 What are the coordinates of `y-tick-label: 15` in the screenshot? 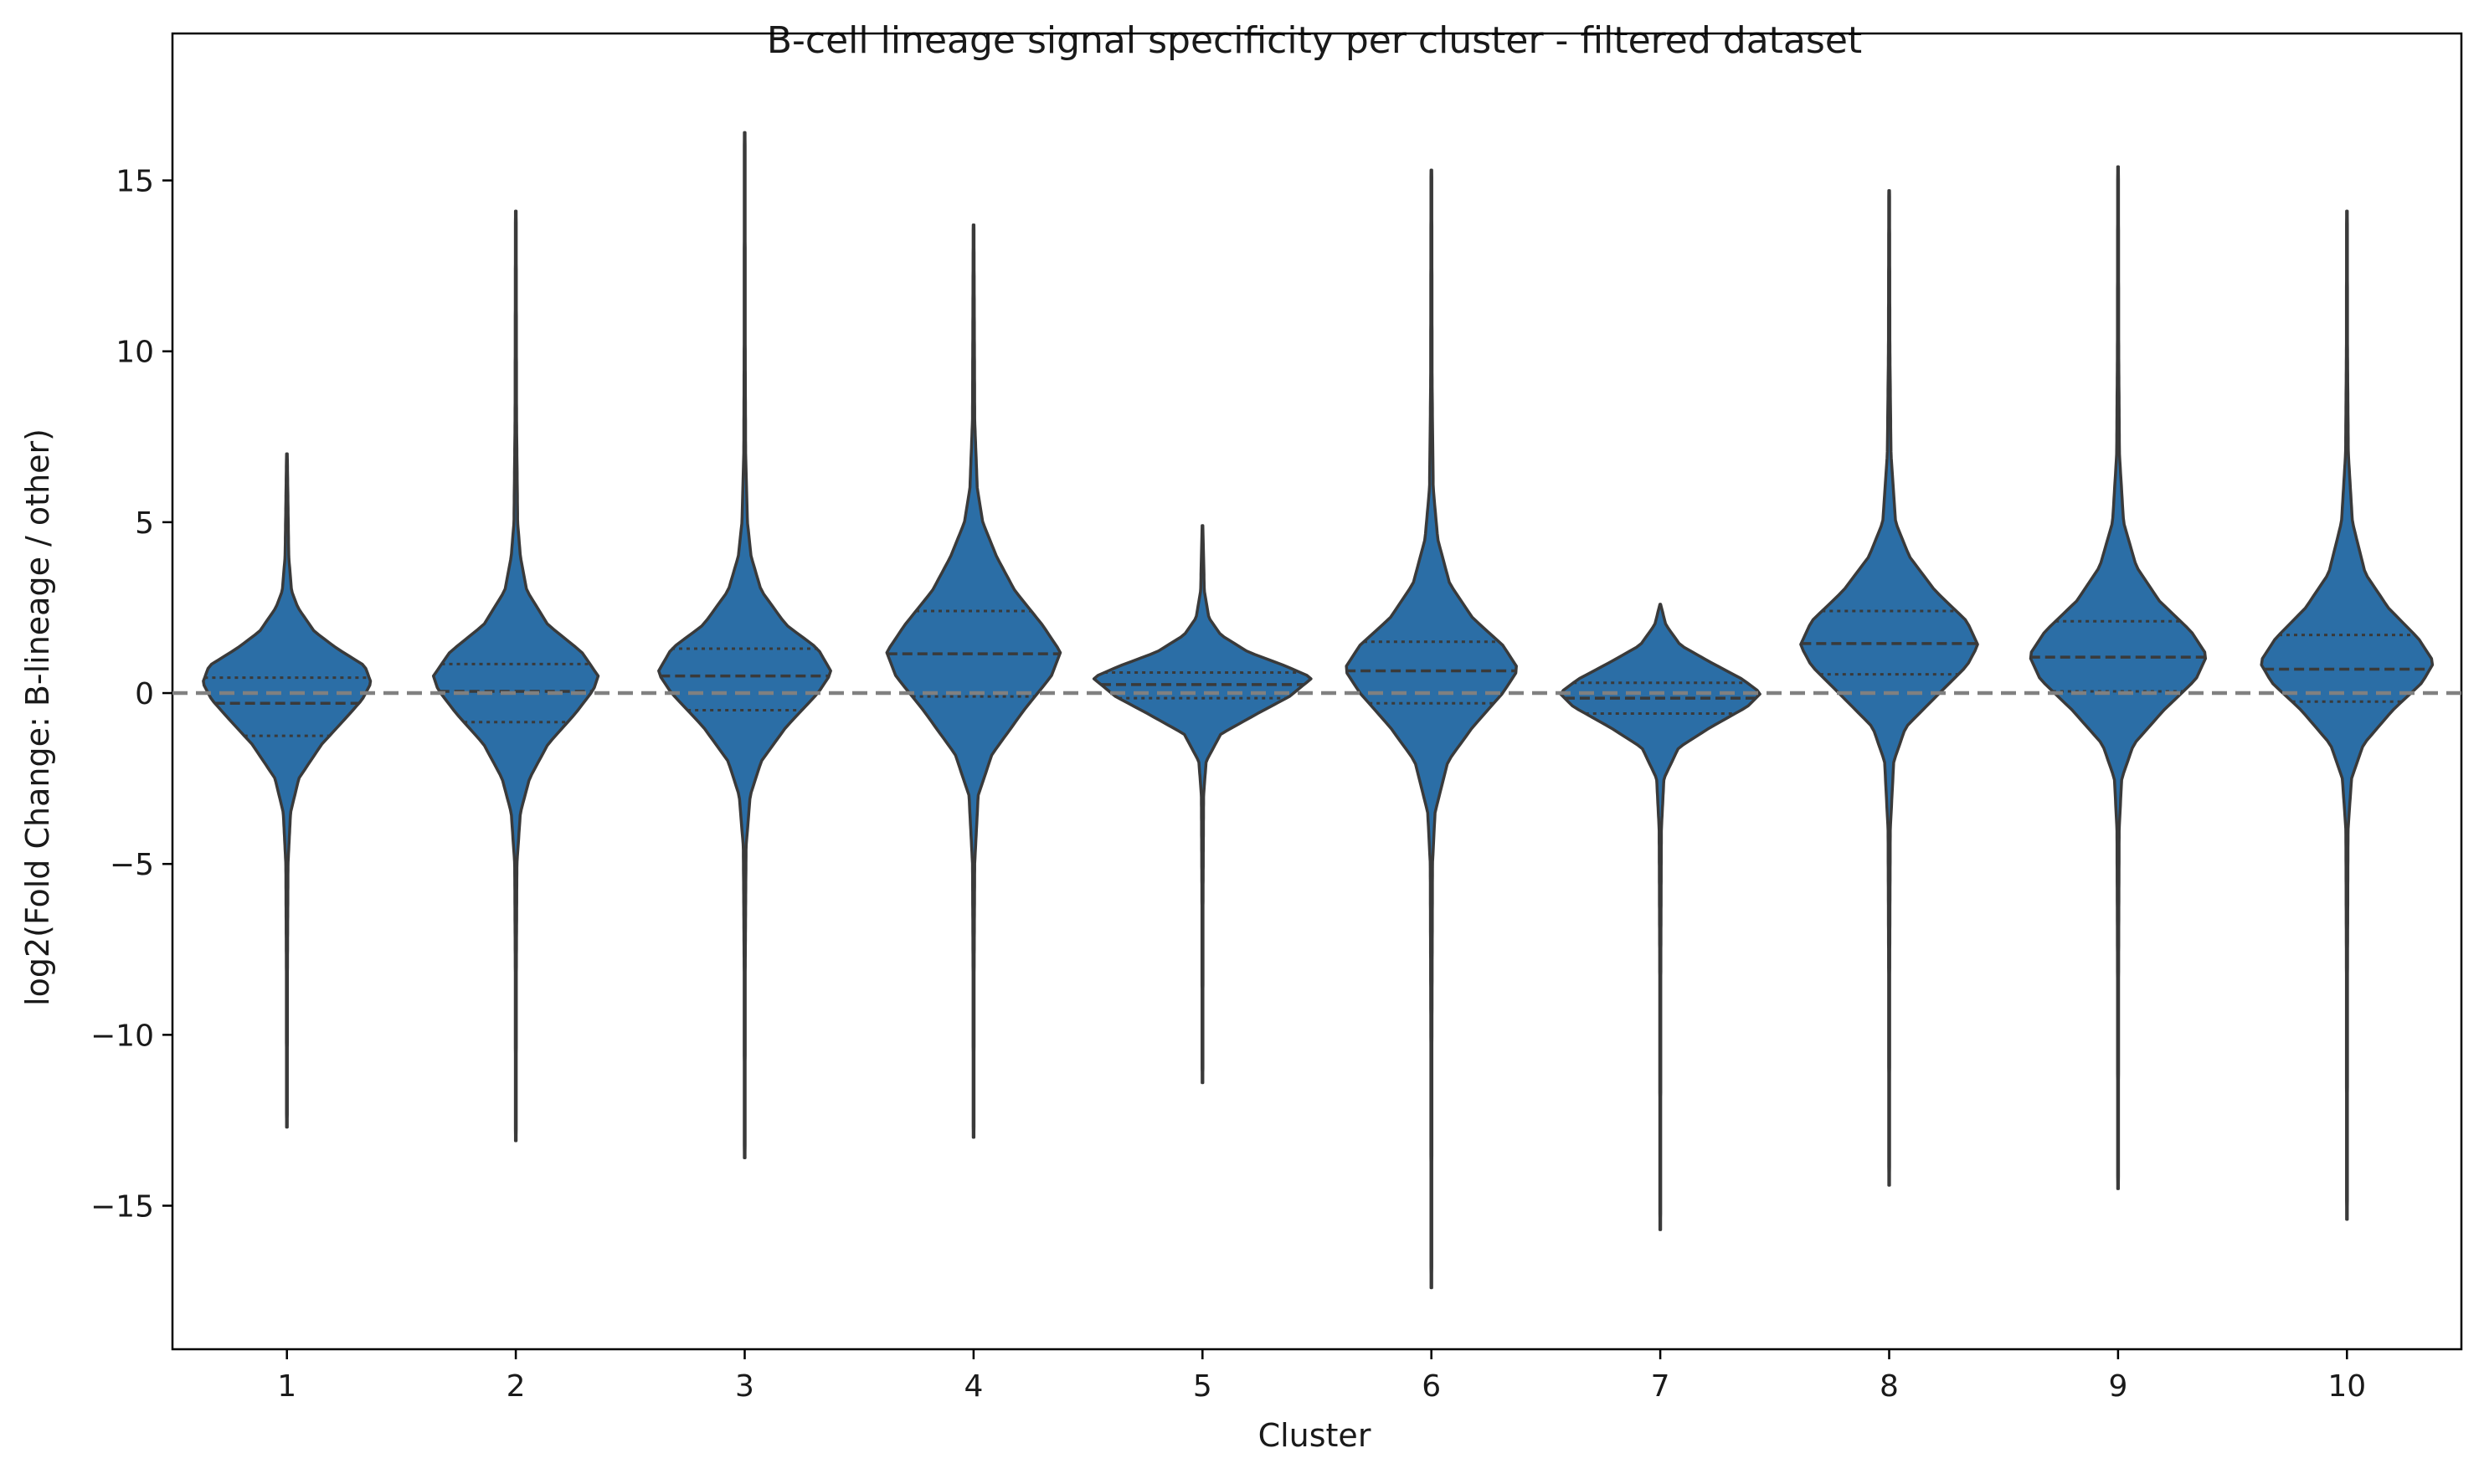 It's located at (135, 182).